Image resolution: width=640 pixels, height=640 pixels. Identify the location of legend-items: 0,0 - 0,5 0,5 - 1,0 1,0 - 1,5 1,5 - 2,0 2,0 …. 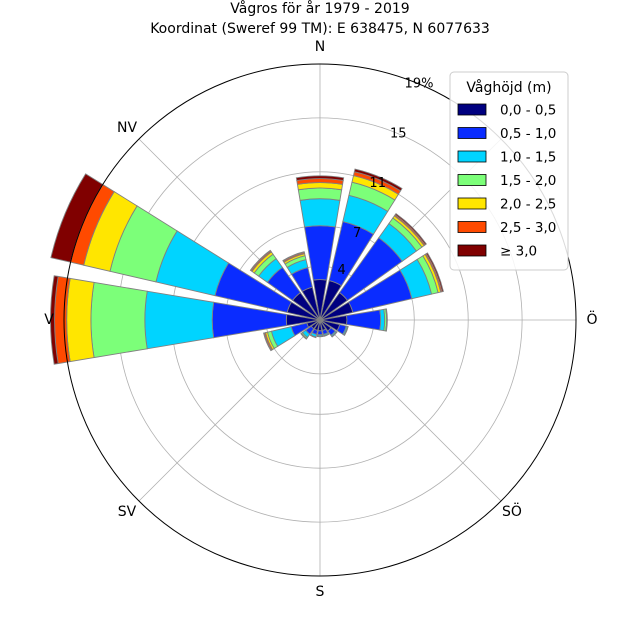
(506, 181).